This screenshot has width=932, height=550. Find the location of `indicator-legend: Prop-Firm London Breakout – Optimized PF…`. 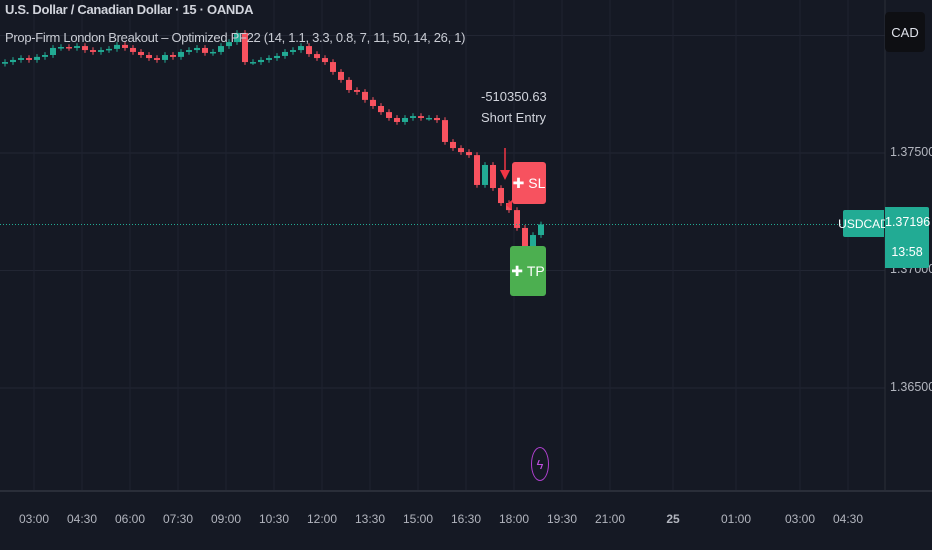

indicator-legend: Prop-Firm London Breakout – Optimized PF… is located at coordinates (235, 37).